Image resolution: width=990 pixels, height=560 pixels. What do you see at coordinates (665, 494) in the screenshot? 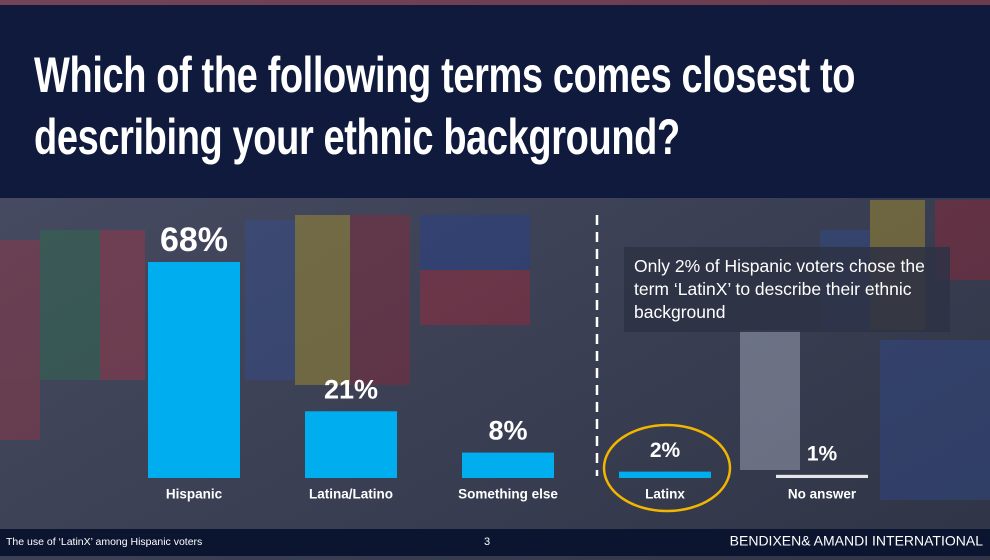
I see `category-label: Latinx` at bounding box center [665, 494].